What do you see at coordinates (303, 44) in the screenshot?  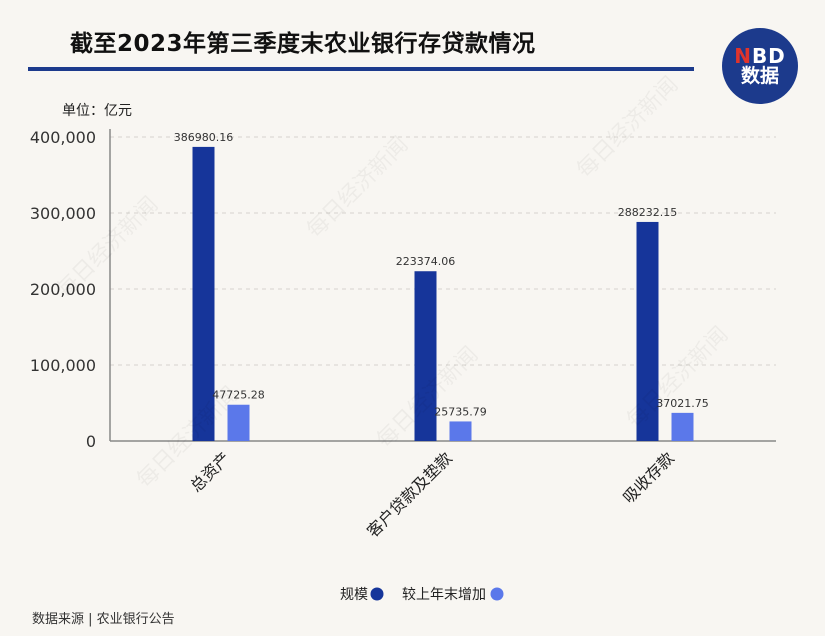 I see `chart-title: 截至2023年第三季度末农业银行存贷款情况` at bounding box center [303, 44].